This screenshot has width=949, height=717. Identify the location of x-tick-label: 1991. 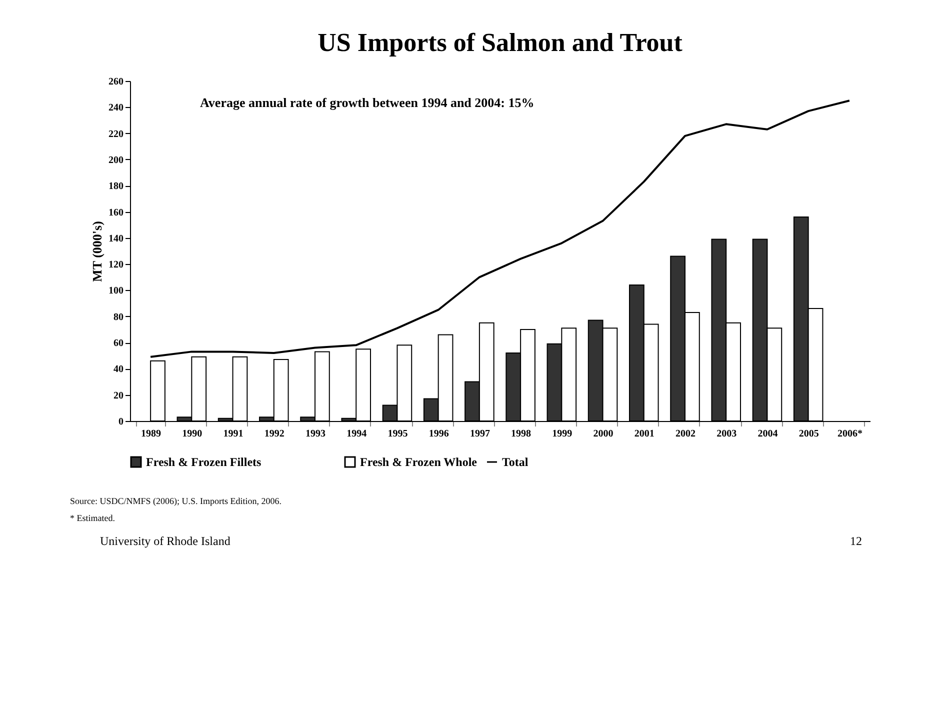
(233, 434).